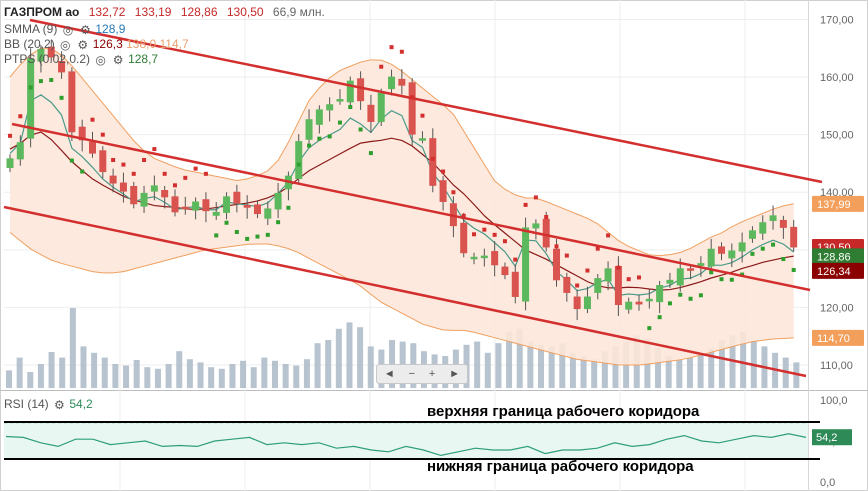 The width and height of the screenshot is (868, 491). What do you see at coordinates (81, 404) in the screenshot?
I see `rsi-value: 54,2` at bounding box center [81, 404].